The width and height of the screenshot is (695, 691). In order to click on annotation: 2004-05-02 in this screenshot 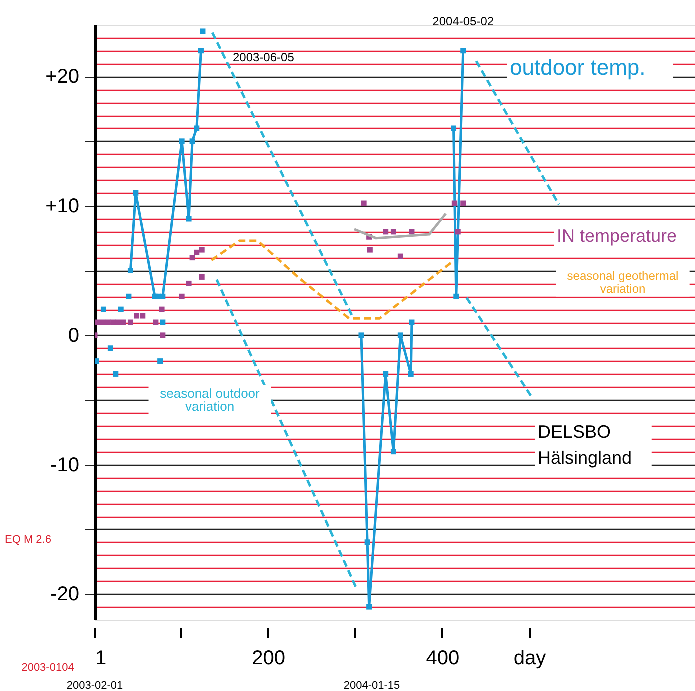, I will do `click(463, 21)`.